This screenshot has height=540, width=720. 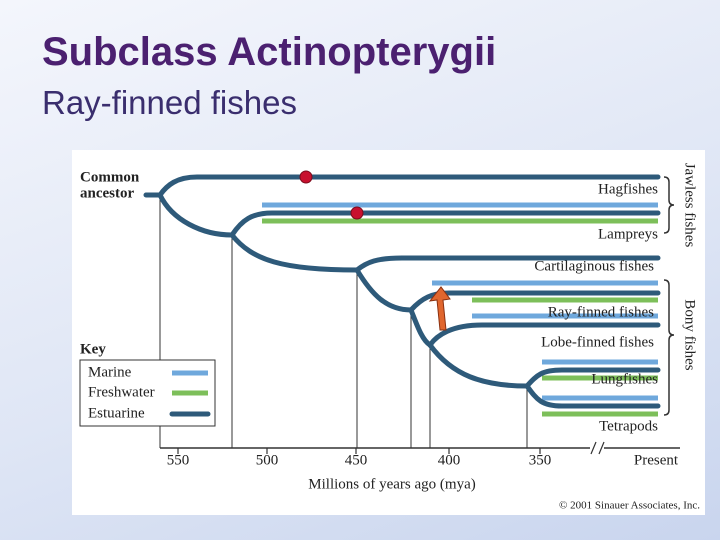 What do you see at coordinates (178, 460) in the screenshot?
I see `axis-tick-label: 550` at bounding box center [178, 460].